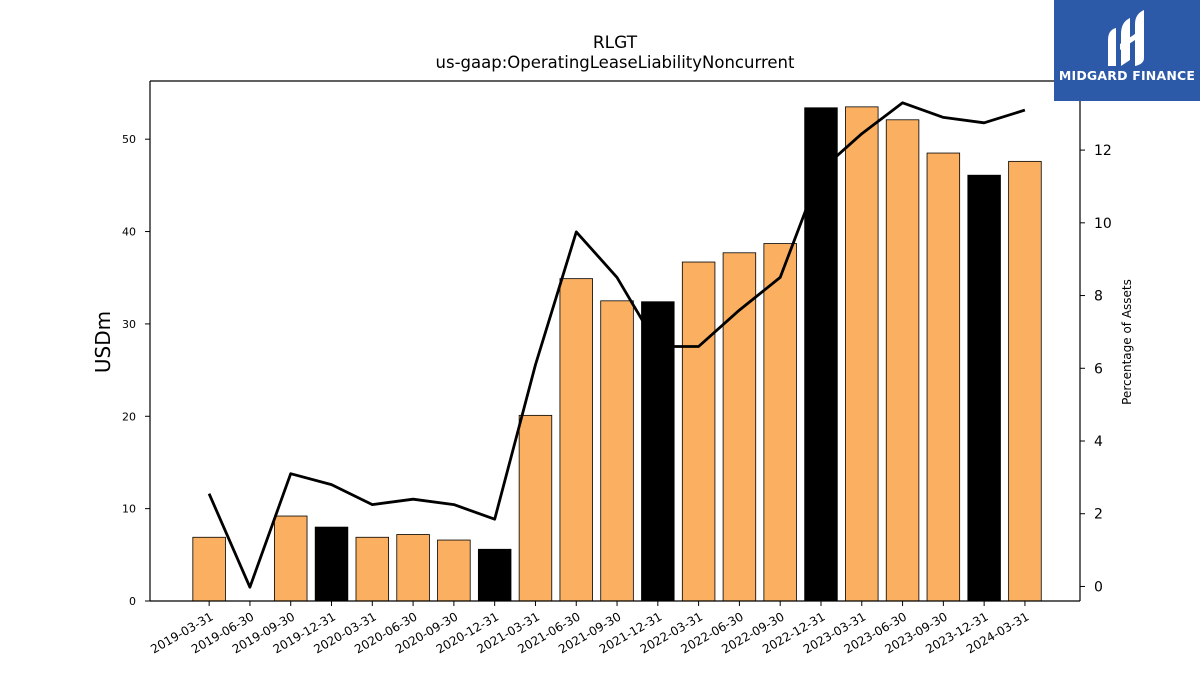 This screenshot has height=675, width=1200. I want to click on y2-axis-label: Percentage of Assets, so click(1127, 342).